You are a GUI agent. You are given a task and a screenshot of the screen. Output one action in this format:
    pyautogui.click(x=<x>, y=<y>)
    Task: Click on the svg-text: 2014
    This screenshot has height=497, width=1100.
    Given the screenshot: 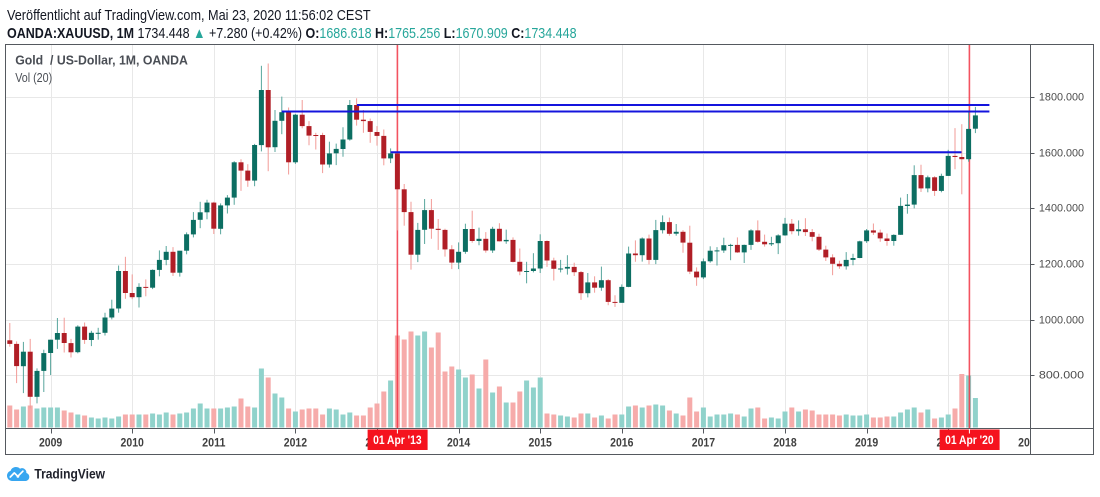 What is the action you would take?
    pyautogui.click(x=459, y=443)
    